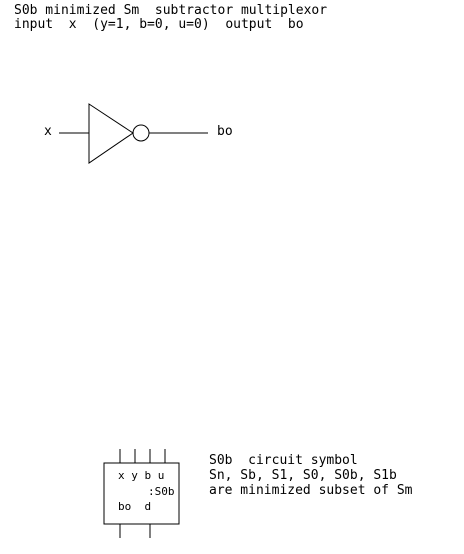 The image size is (464, 554). Describe the element at coordinates (303, 475) in the screenshot. I see `notes-line-2: Sn, Sb, S1, S0, S0b, S1b` at that location.